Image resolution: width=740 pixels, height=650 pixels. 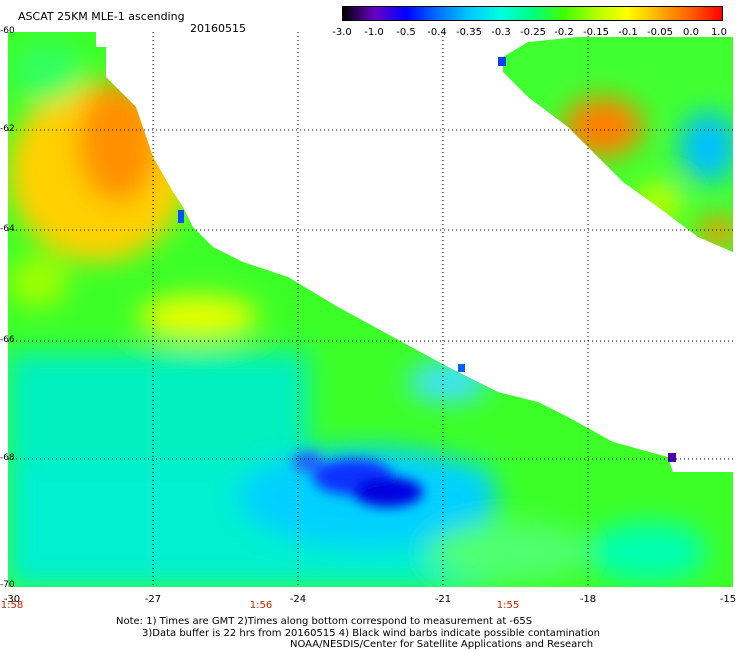 What do you see at coordinates (719, 32) in the screenshot?
I see `colorbar-label: 1.0` at bounding box center [719, 32].